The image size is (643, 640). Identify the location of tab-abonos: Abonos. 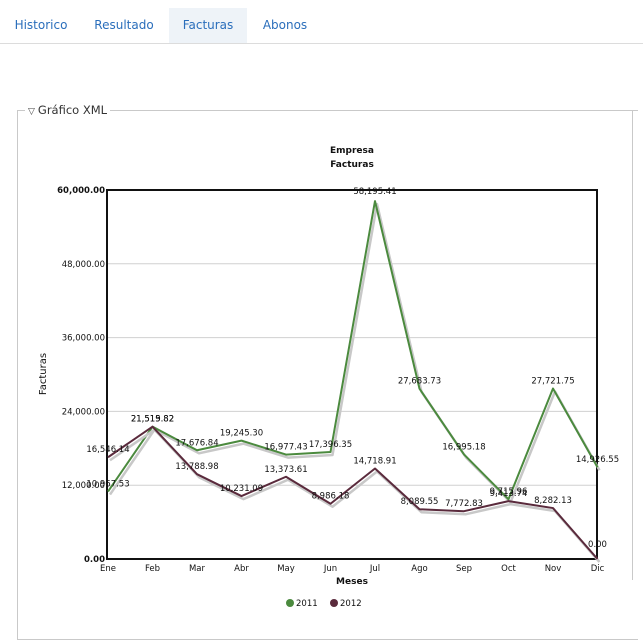
(285, 25).